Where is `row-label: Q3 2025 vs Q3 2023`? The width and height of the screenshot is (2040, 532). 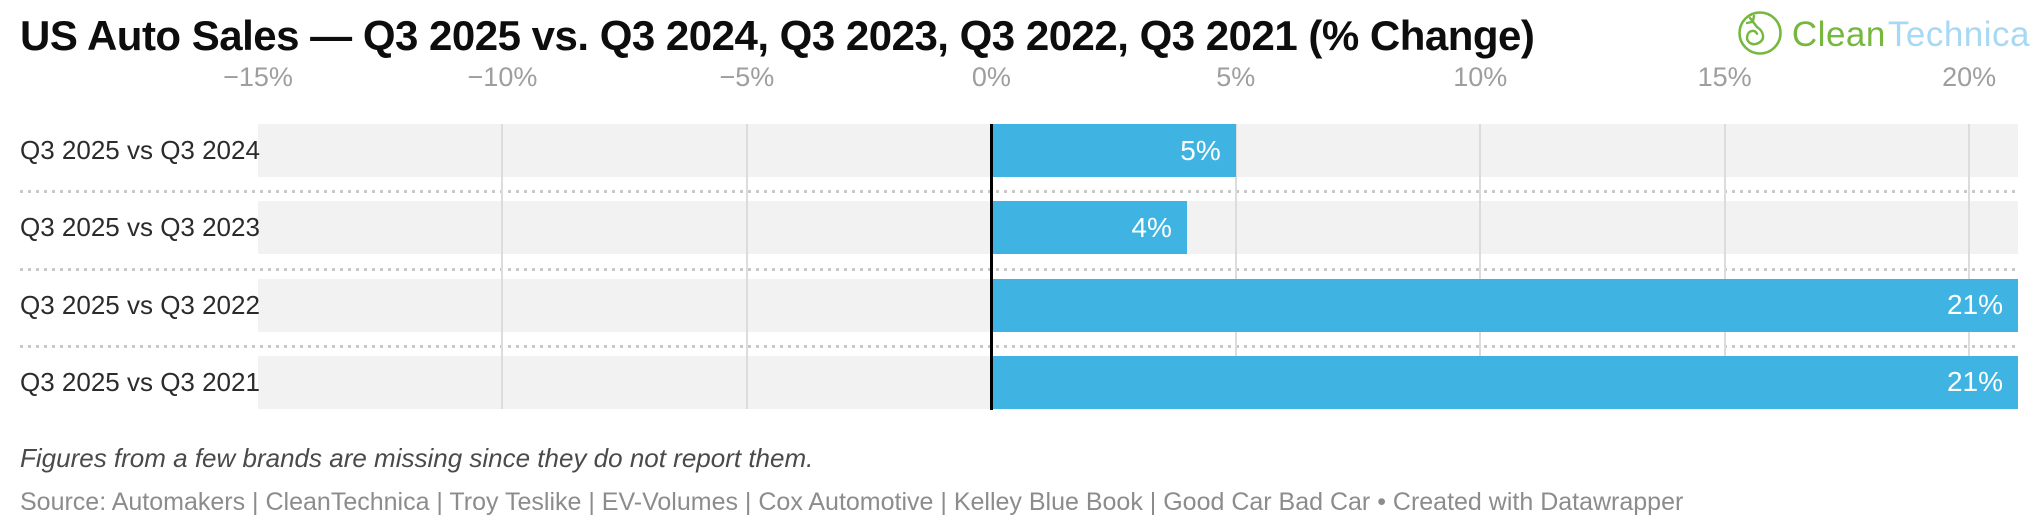
row-label: Q3 2025 vs Q3 2023 is located at coordinates (140, 227).